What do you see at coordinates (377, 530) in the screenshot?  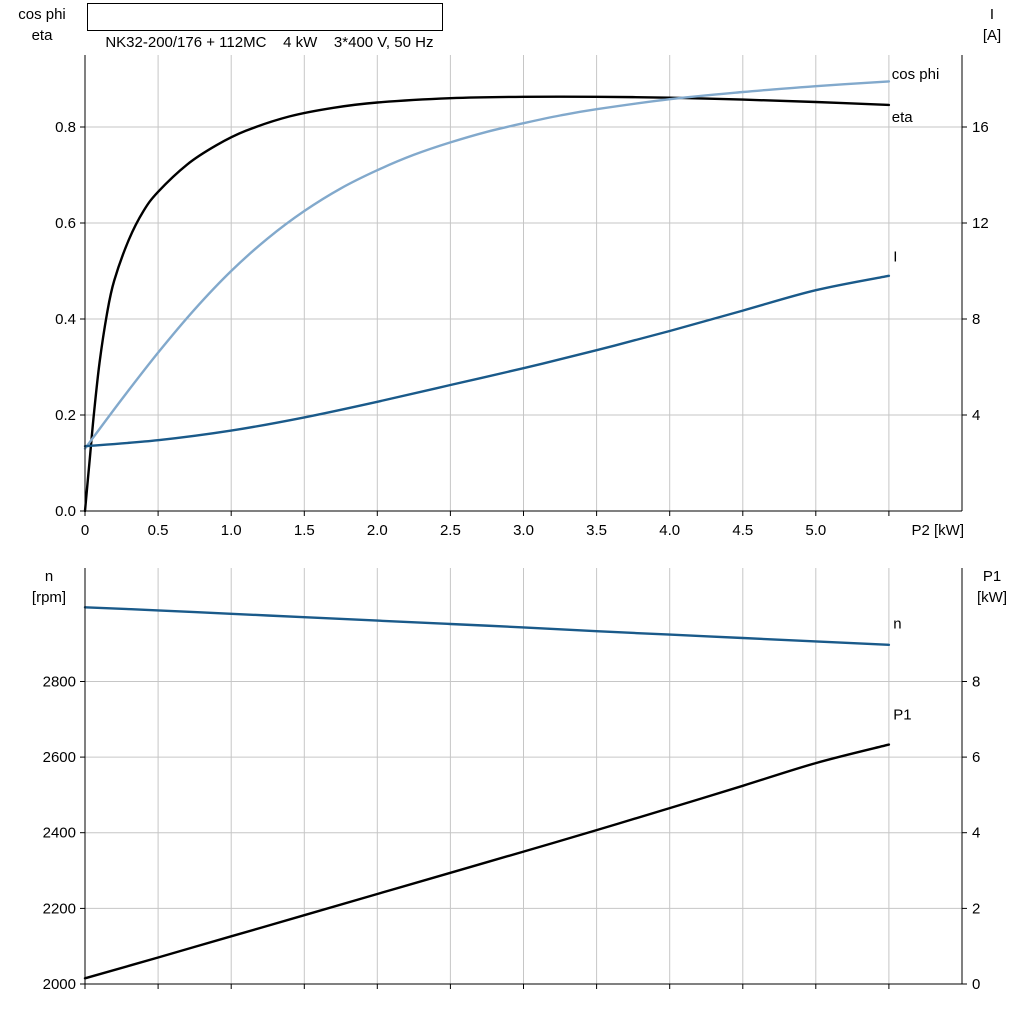 I see `x-tick-label: 2.0` at bounding box center [377, 530].